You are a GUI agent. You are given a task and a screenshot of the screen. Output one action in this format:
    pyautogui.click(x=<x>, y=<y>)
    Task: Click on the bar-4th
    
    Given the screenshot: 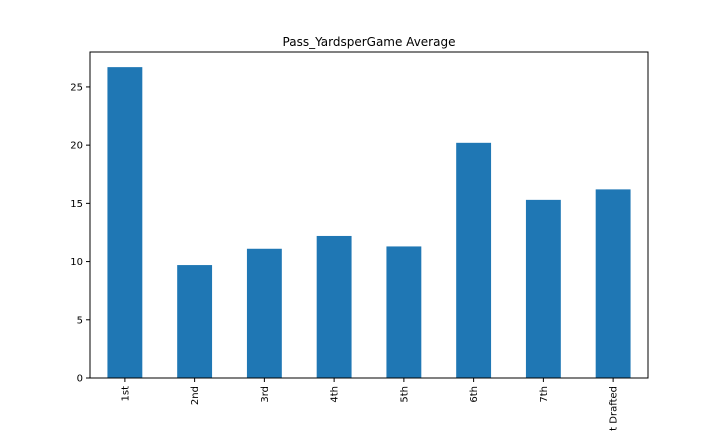 What is the action you would take?
    pyautogui.click(x=334, y=306)
    